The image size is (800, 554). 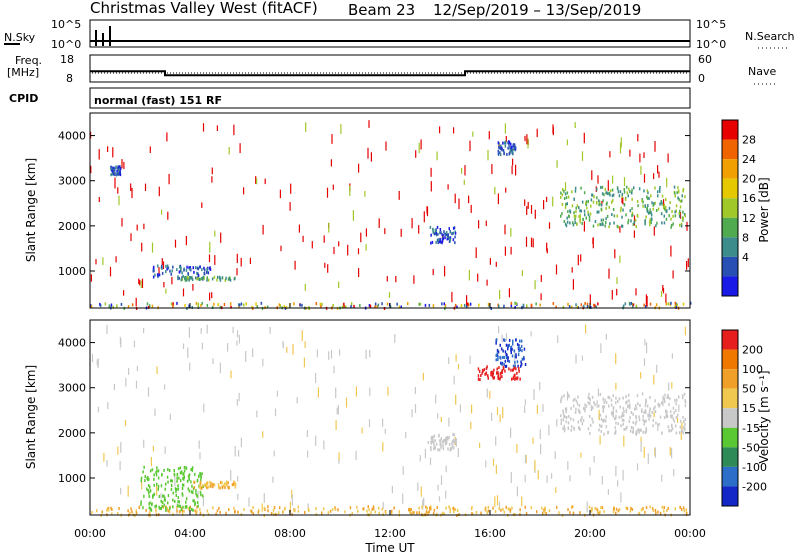 I want to click on y-tick-label: 3000, so click(x=72, y=388).